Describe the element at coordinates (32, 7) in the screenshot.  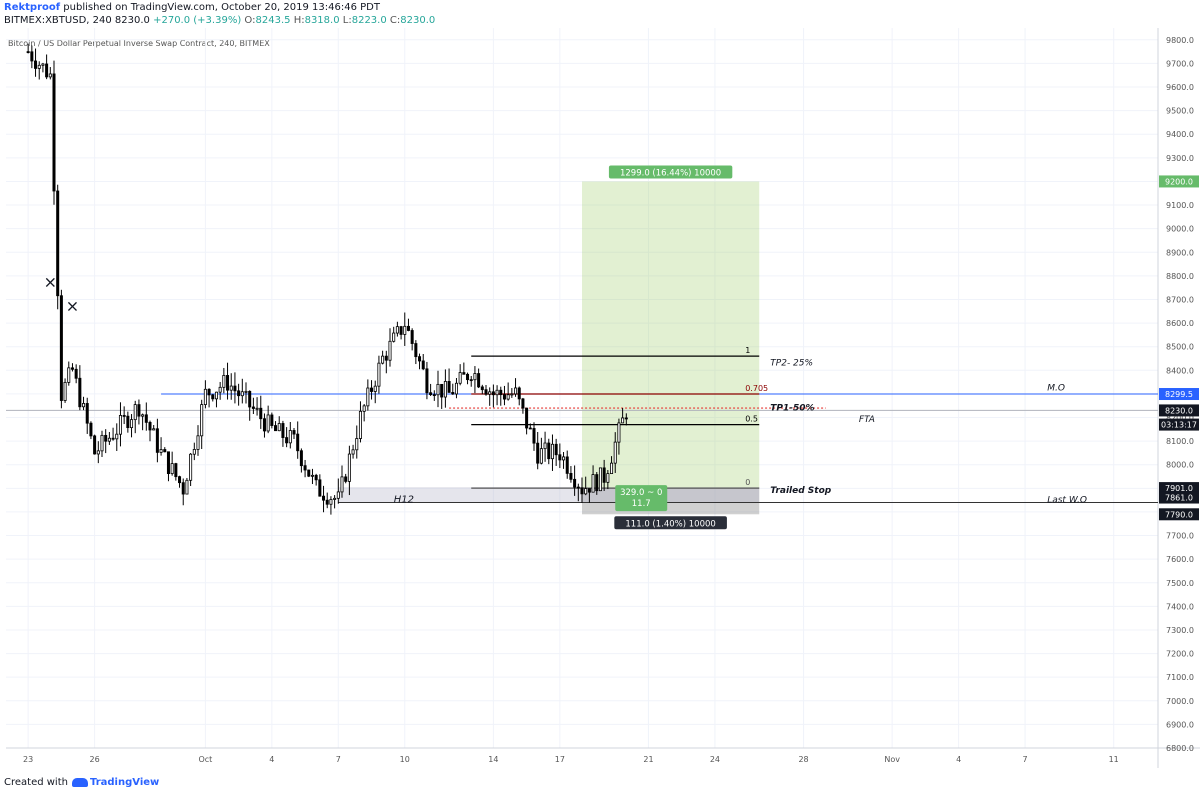
I see `author-link: Rektproof` at that location.